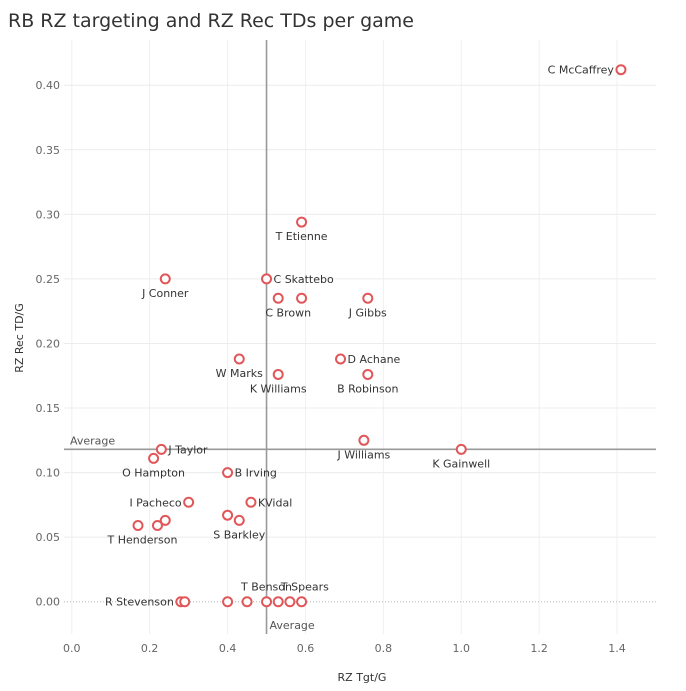 This screenshot has width=686, height=691. I want to click on point-label: S Barkley, so click(239, 534).